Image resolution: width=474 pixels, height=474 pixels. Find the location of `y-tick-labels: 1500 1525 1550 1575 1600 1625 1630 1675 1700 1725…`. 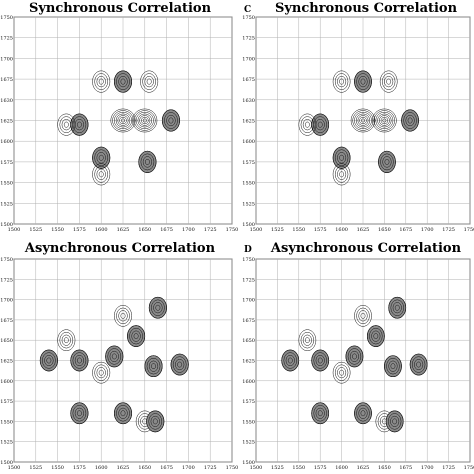

y-tick-labels: 1500 1525 1550 1575 1600 1625 1630 1675 1700 1725… is located at coordinates (6, 121).